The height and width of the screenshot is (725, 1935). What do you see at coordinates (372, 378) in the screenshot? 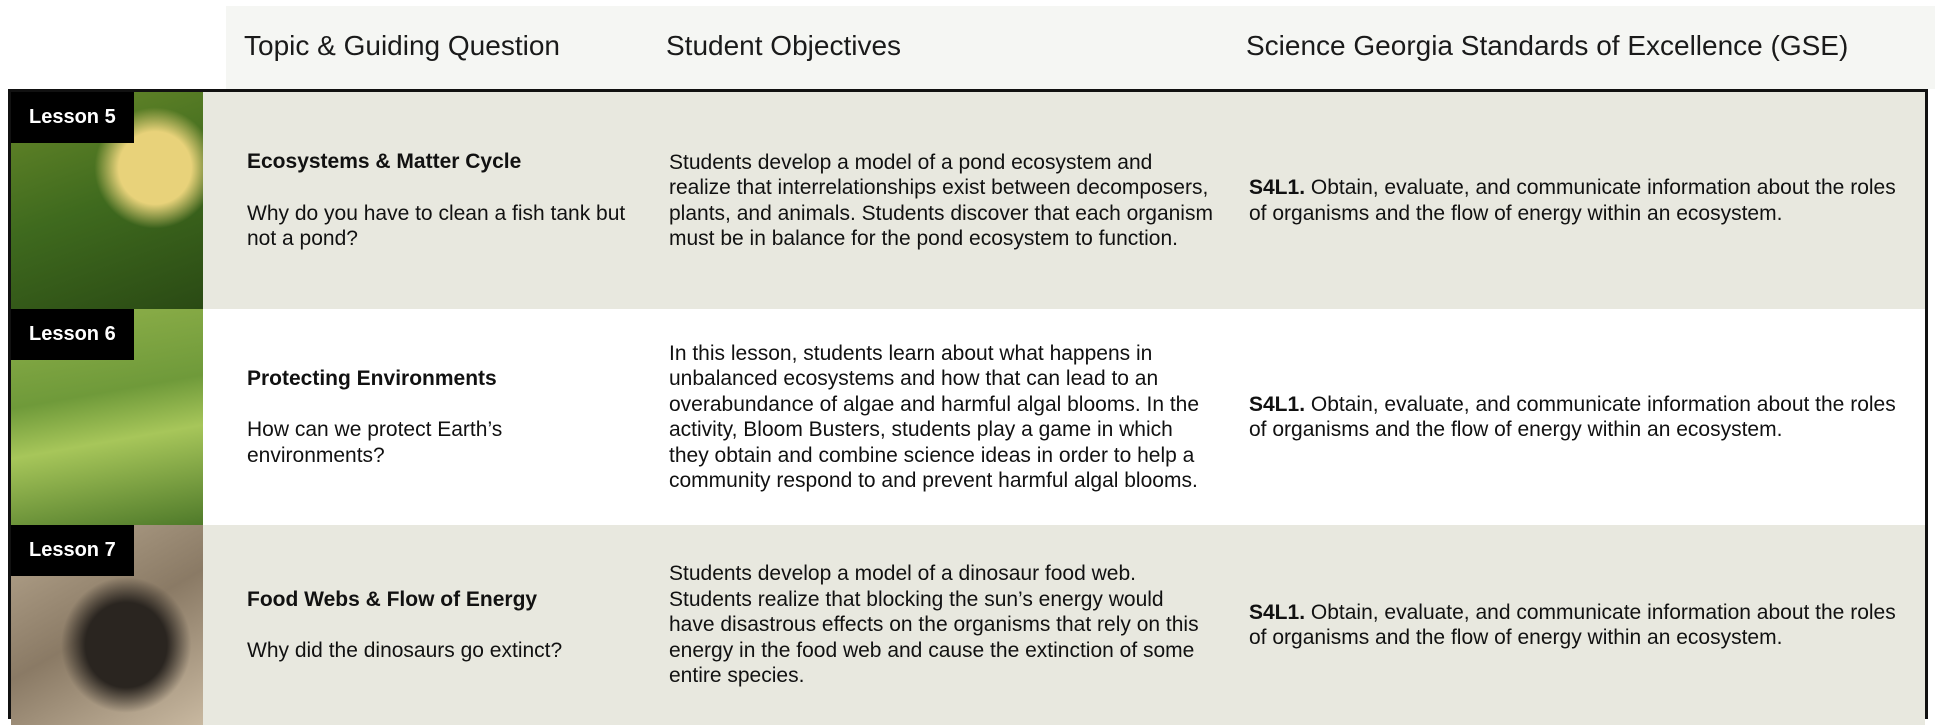
I see `topic-title: Protecting Environments` at bounding box center [372, 378].